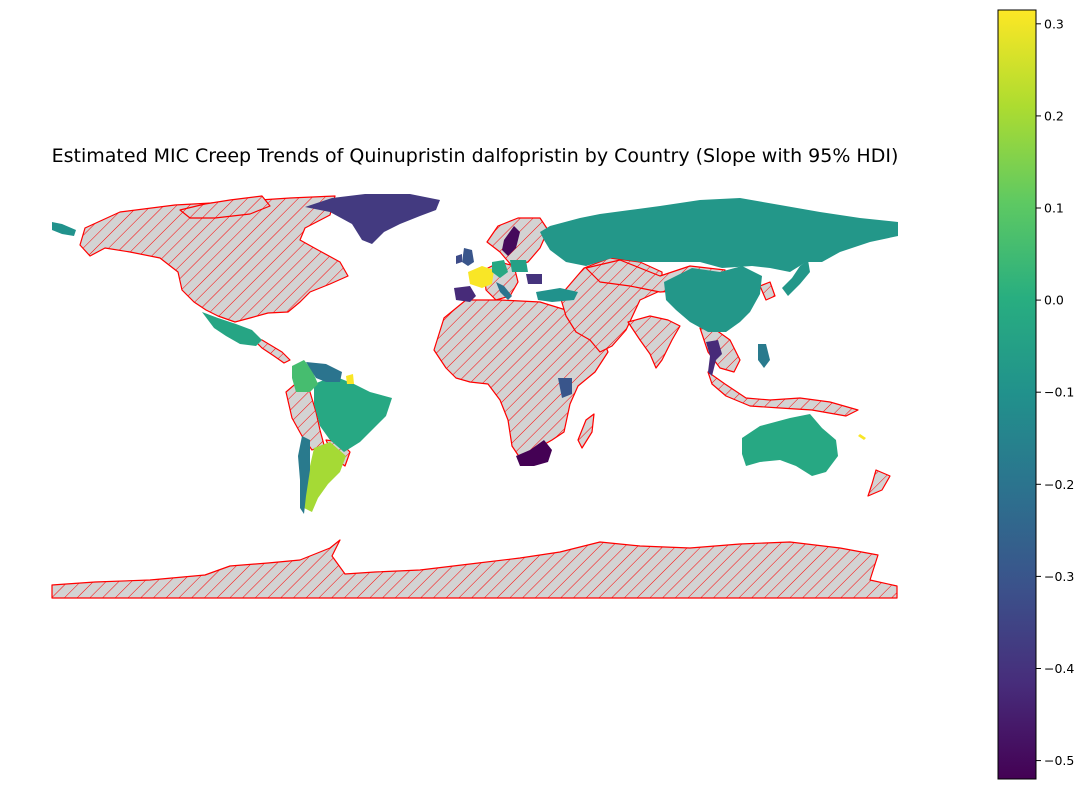 This screenshot has width=1089, height=790. Describe the element at coordinates (504, 291) in the screenshot. I see `country-italy` at that location.